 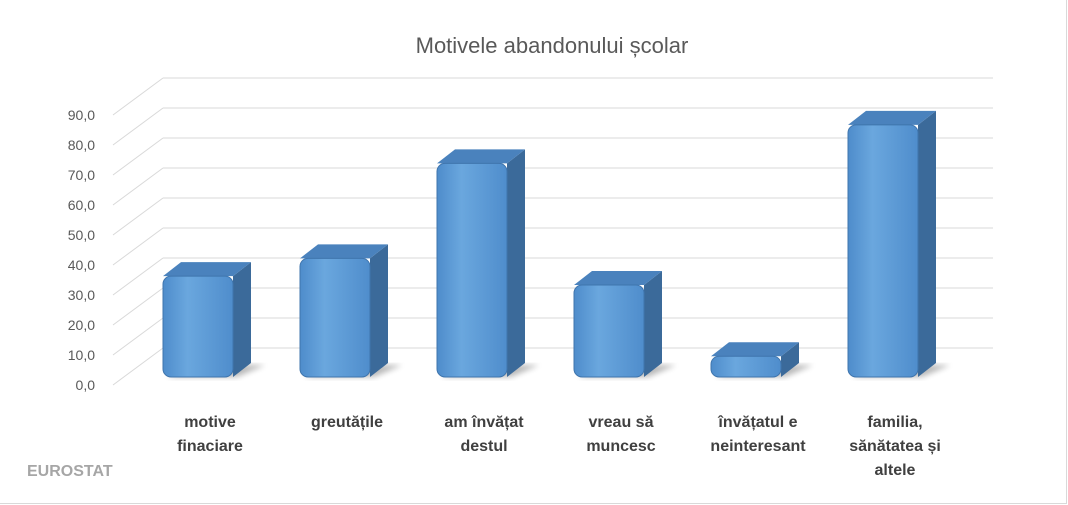 What do you see at coordinates (552, 45) in the screenshot?
I see `chart-title: Motivele abandonului școlar` at bounding box center [552, 45].